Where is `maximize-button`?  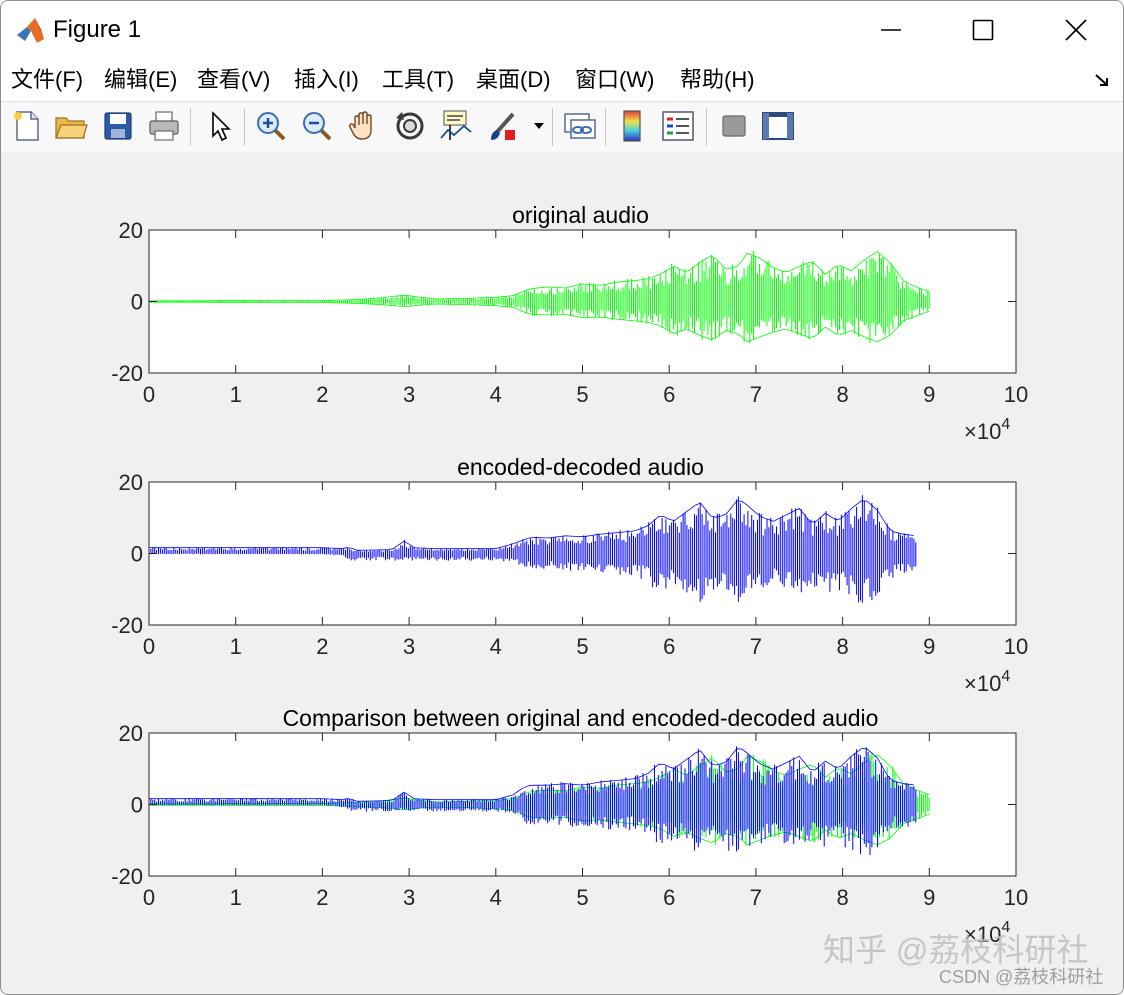 maximize-button is located at coordinates (983, 30).